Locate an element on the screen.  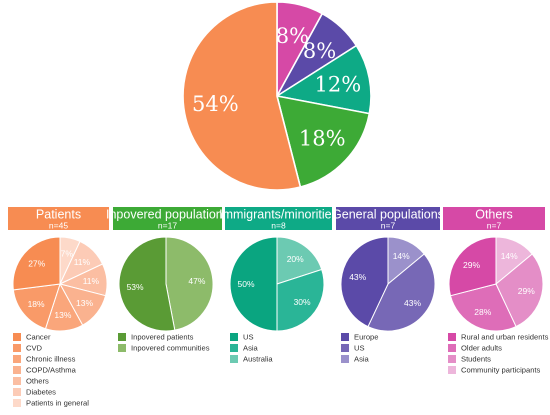
patients-slice-cvd is located at coordinates (36, 306).